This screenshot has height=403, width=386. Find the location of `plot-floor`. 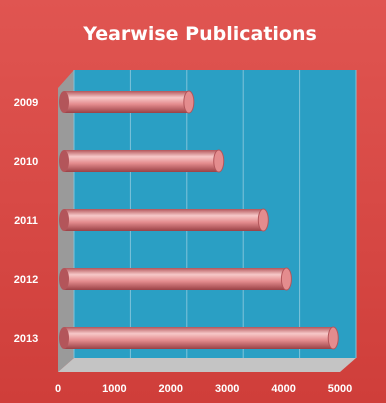

plot-floor is located at coordinates (207, 365).